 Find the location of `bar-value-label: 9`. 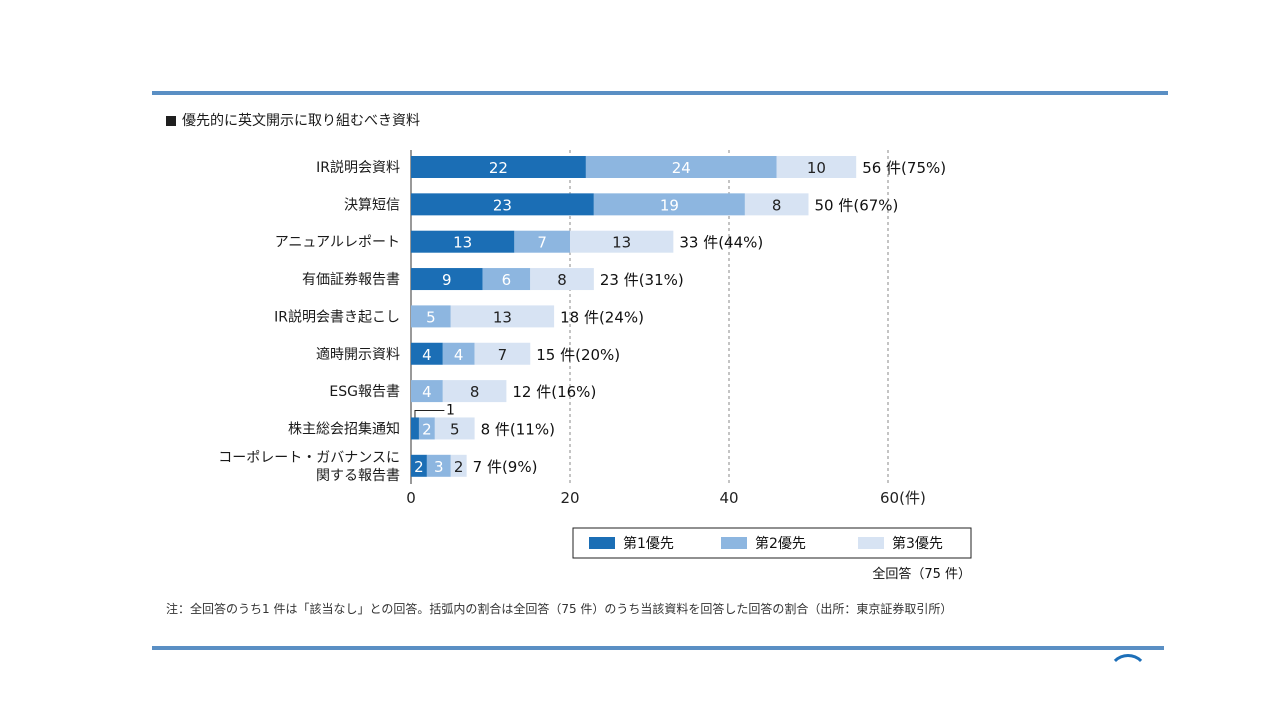

bar-value-label: 9 is located at coordinates (447, 280).